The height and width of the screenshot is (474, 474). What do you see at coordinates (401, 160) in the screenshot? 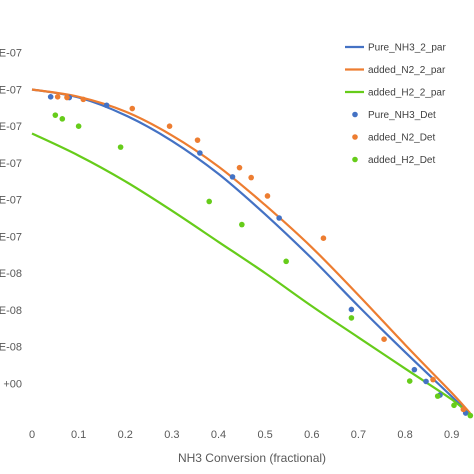
I see `legend-label: added_H2_Det` at bounding box center [401, 160].